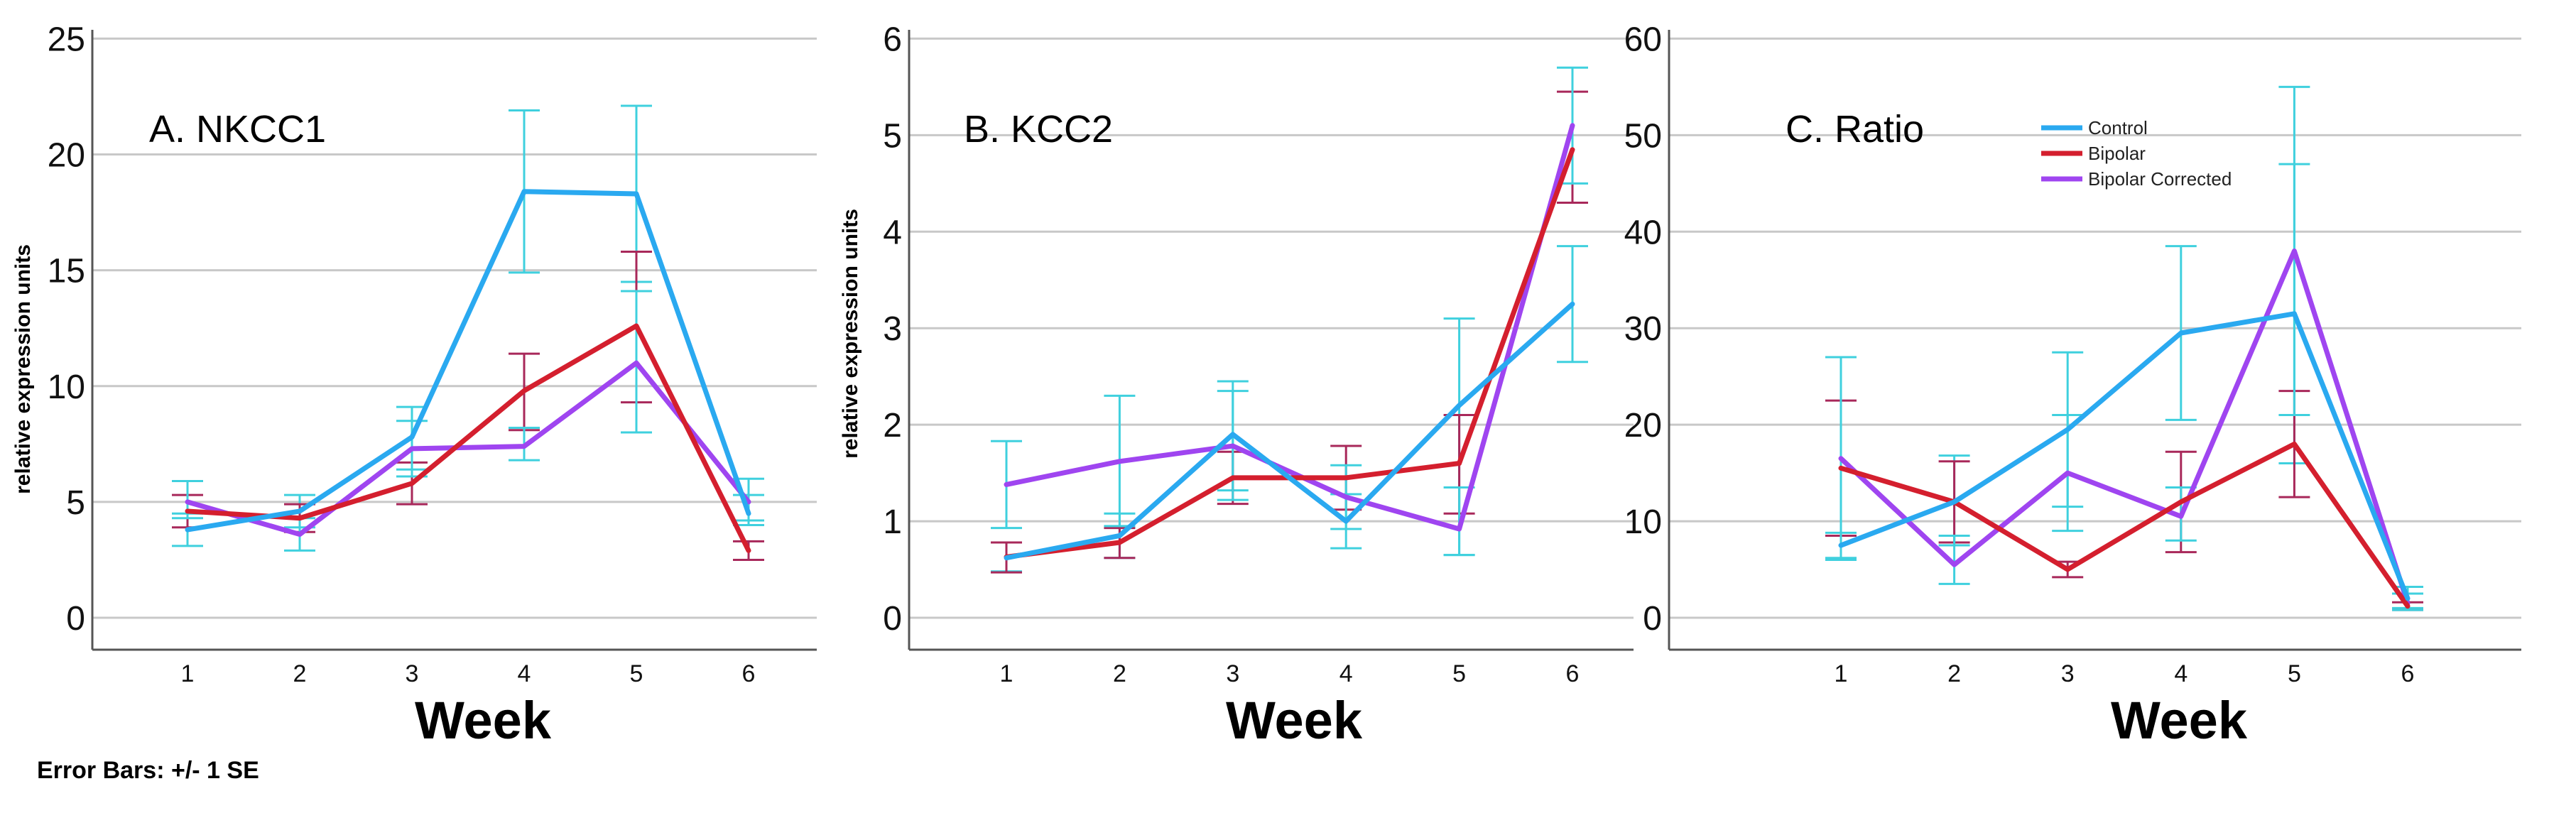 This screenshot has height=813, width=2576. I want to click on legend: Control Bipolar Bipolar Corrected, so click(2137, 153).